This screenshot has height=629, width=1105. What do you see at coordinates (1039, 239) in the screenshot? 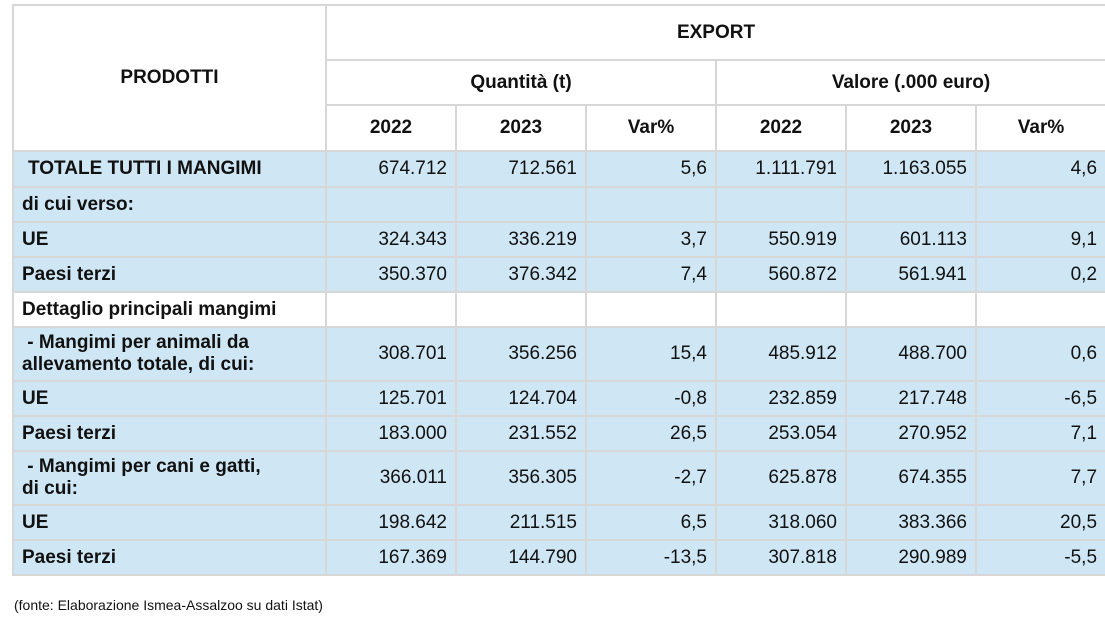
I see `cell: 9,1` at bounding box center [1039, 239].